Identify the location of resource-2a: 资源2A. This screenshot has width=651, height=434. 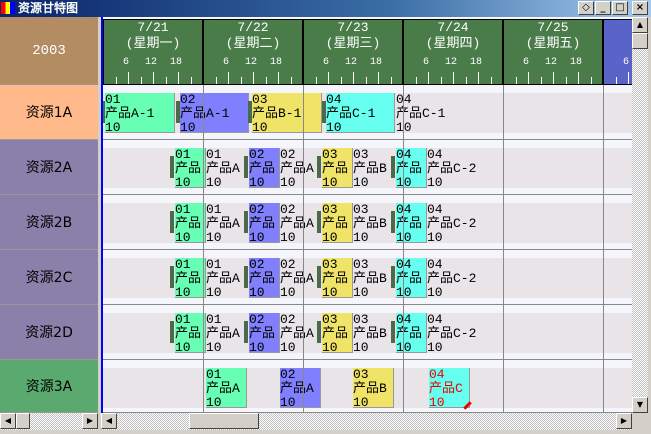
(49, 167).